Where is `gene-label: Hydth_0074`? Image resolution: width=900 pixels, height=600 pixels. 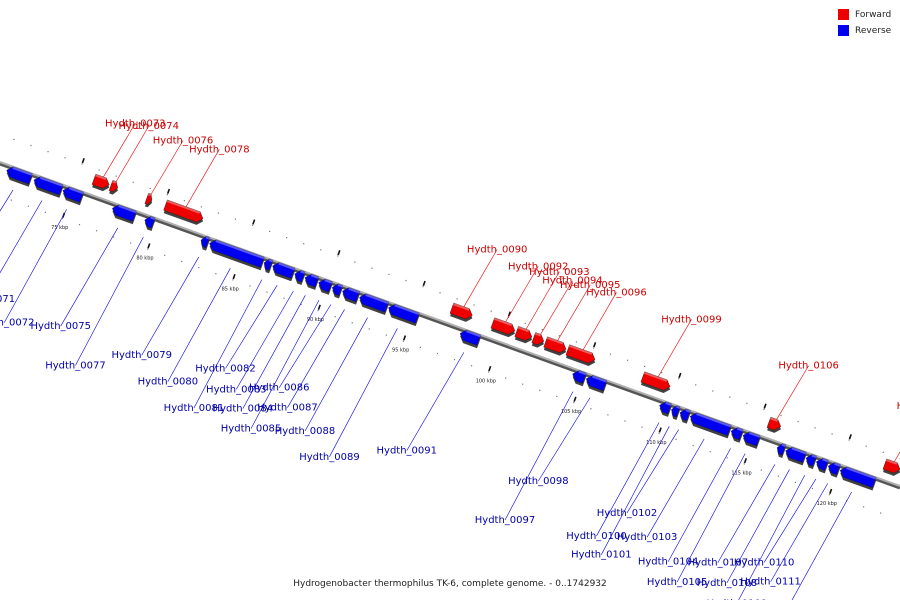
gene-label: Hydth_0074 is located at coordinates (149, 126).